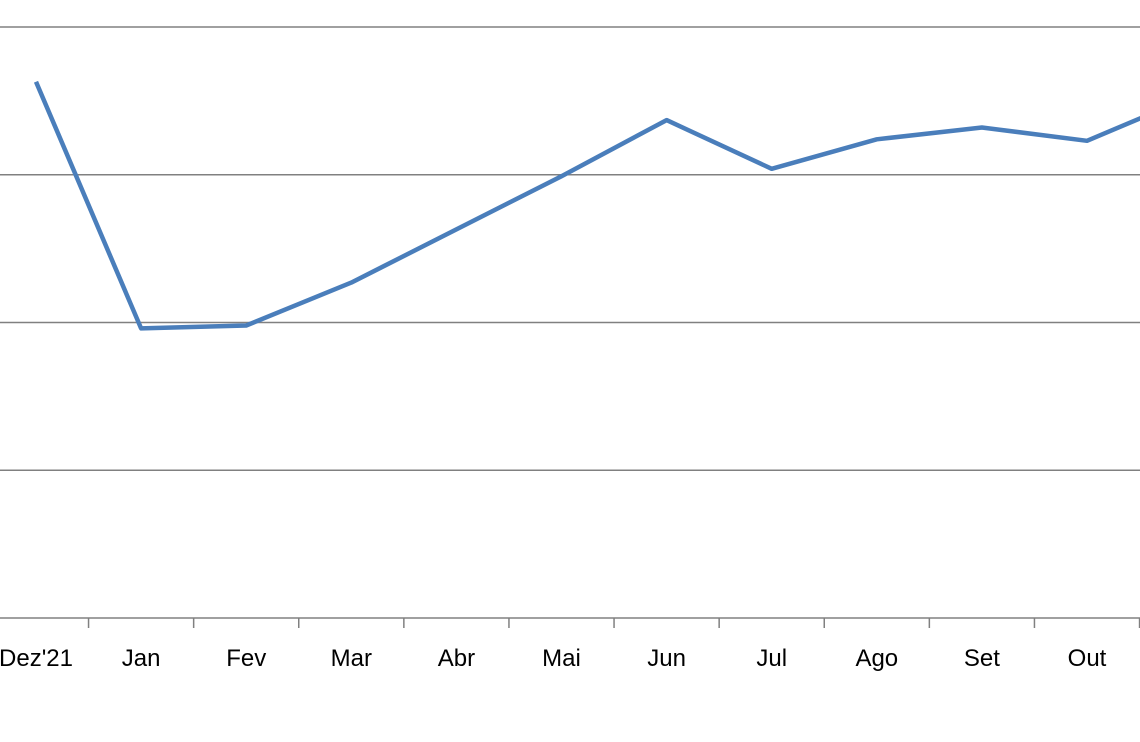 The image size is (1140, 742). I want to click on x-tick-label: Ago, so click(876, 658).